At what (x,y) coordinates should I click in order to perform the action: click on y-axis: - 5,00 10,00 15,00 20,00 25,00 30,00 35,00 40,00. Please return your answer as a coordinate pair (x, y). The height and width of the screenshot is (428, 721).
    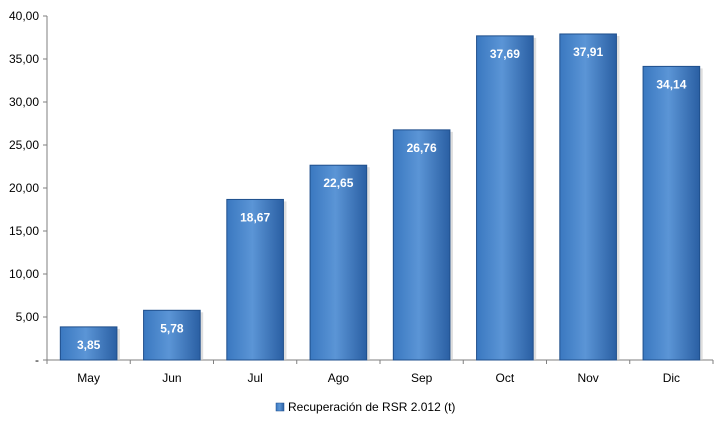
    Looking at the image, I should click on (28, 188).